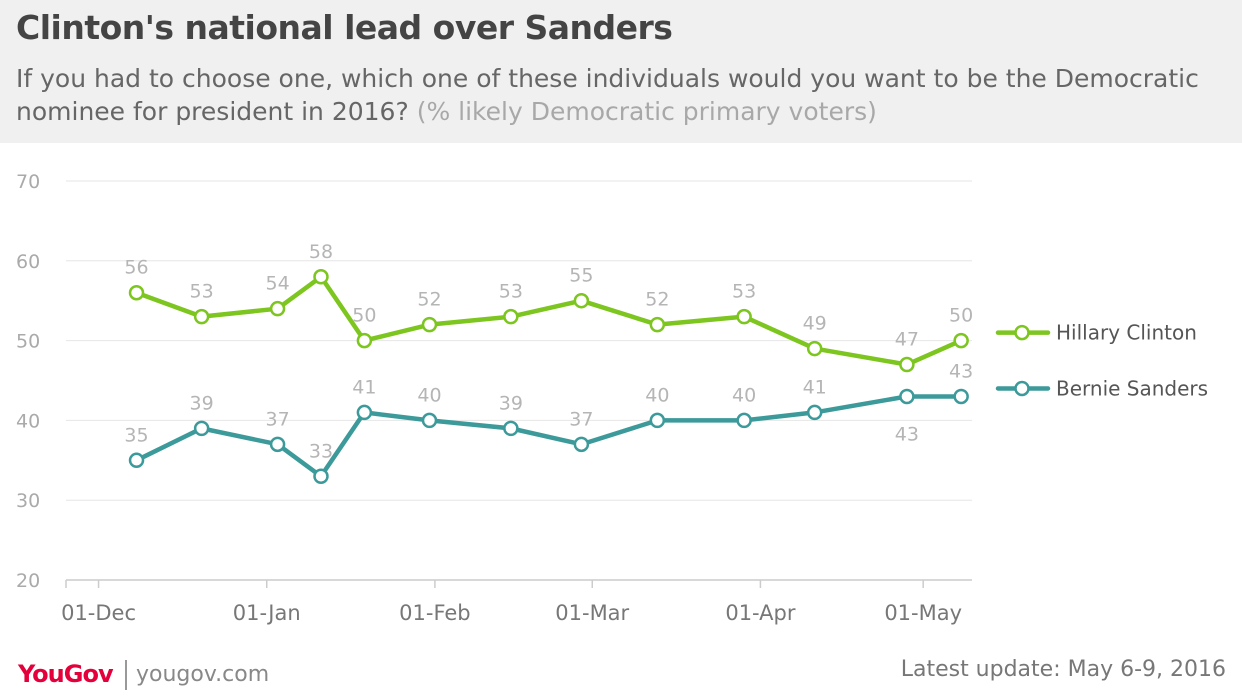 This screenshot has height=700, width=1242. Describe the element at coordinates (1126, 333) in the screenshot. I see `legend-label: Hillary Clinton` at that location.